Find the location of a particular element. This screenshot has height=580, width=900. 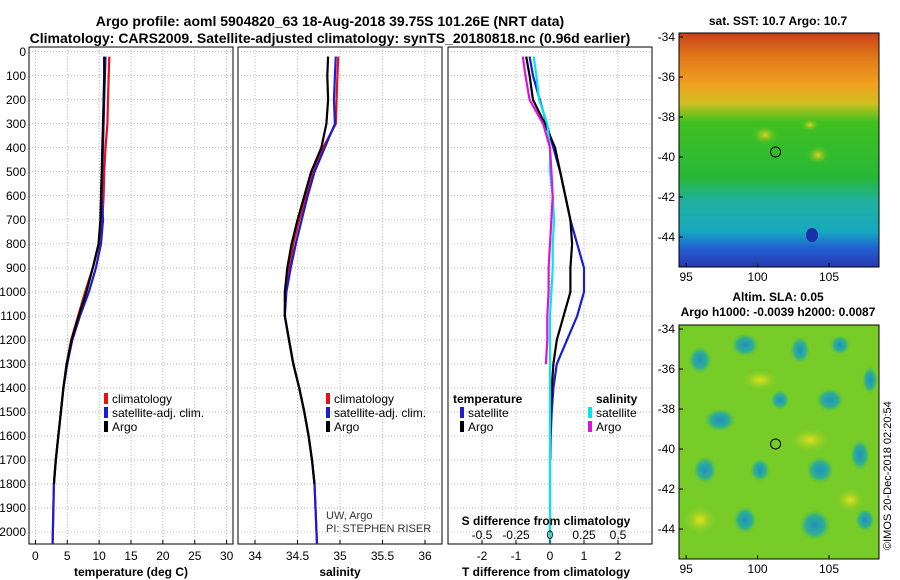

x-tick-label: 5 is located at coordinates (67, 556).